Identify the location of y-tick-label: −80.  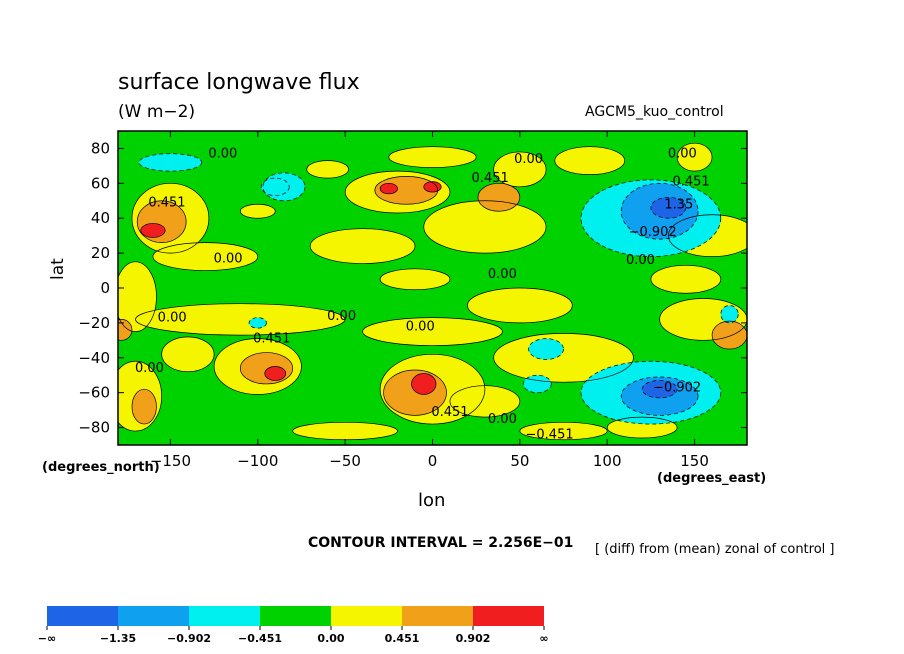
(94, 428).